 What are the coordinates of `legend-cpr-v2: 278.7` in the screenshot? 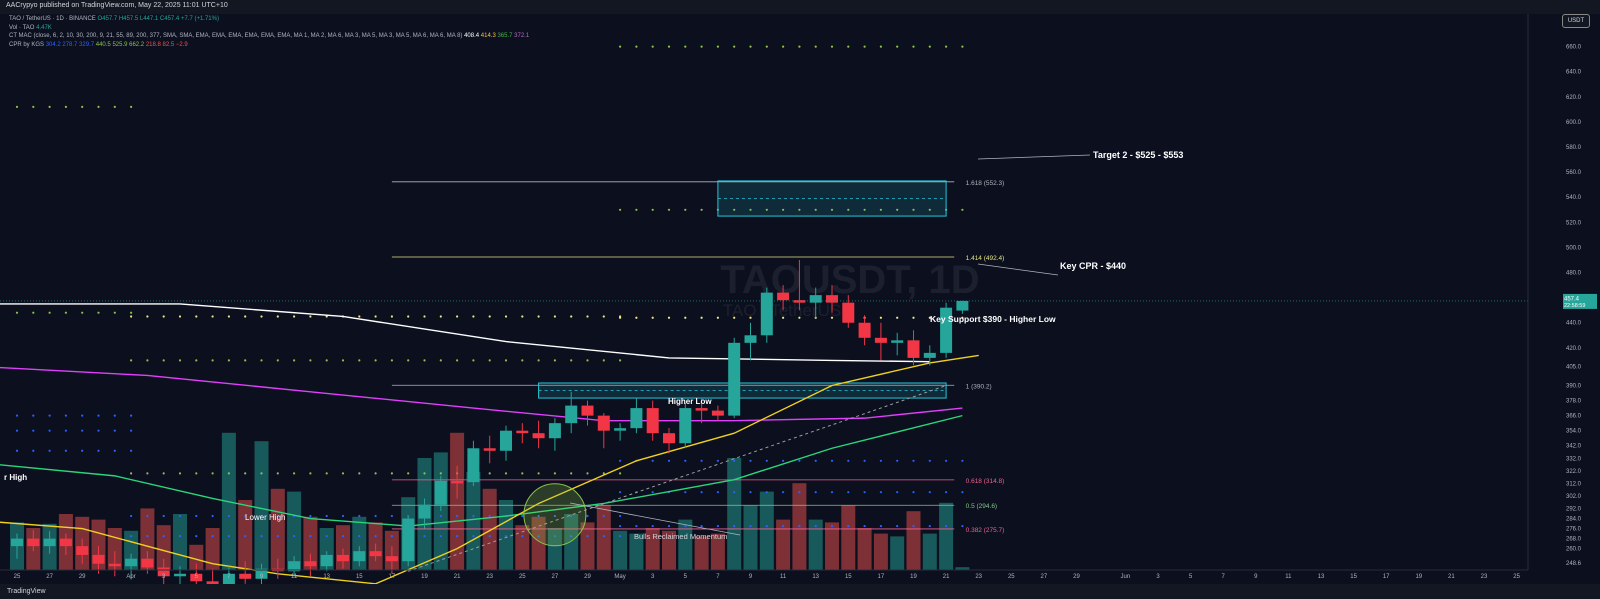 It's located at (70, 44).